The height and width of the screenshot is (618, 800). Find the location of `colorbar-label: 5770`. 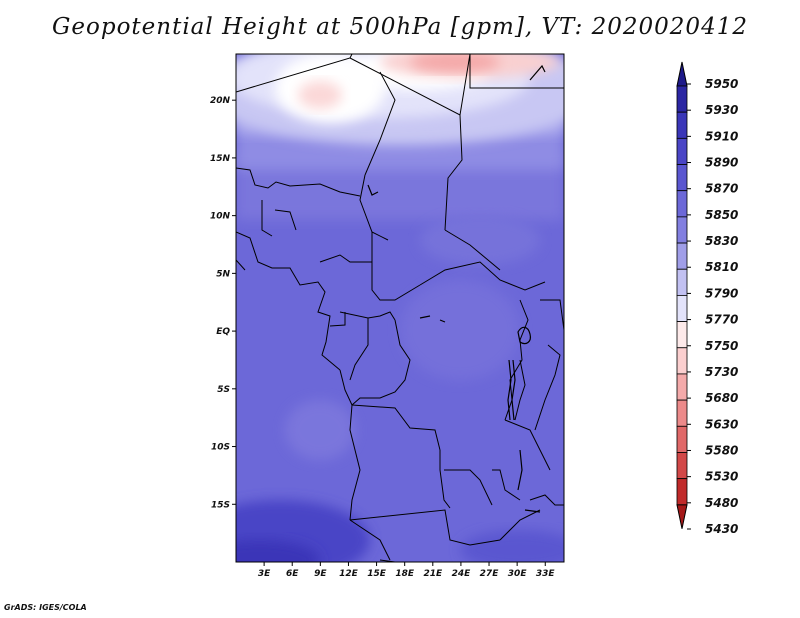

colorbar-label: 5770 is located at coordinates (721, 320).